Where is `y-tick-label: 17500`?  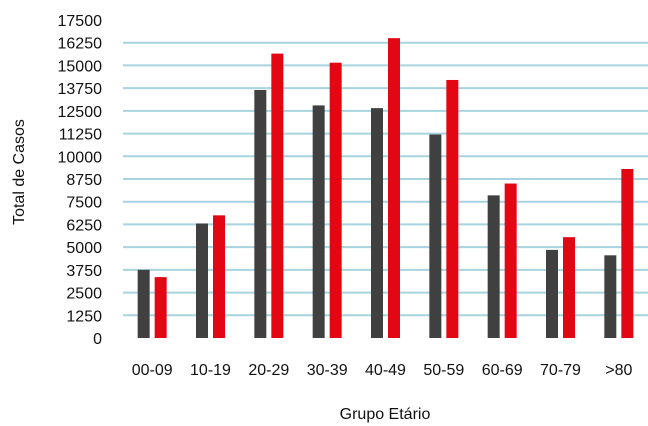
y-tick-label: 17500 is located at coordinates (80, 21).